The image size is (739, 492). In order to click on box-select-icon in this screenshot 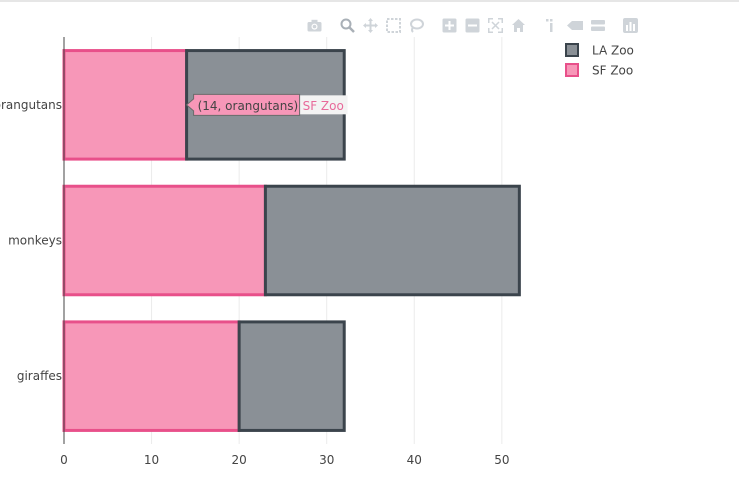, I will do `click(393, 25)`.